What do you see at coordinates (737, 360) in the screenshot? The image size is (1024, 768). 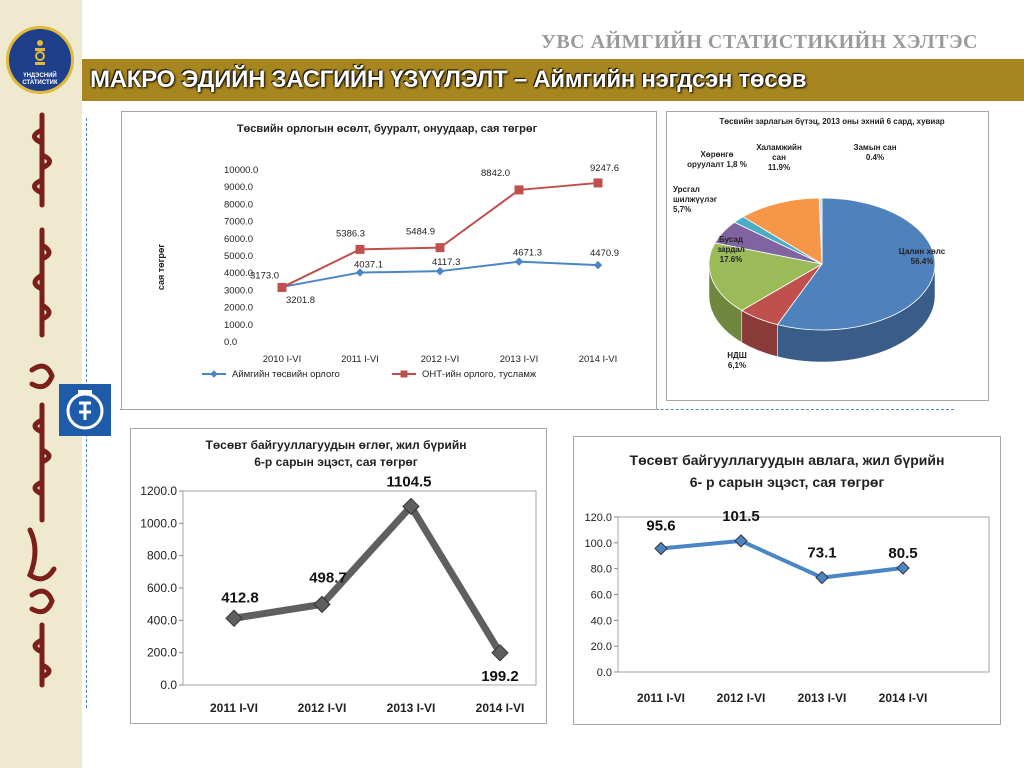 I see `pie-label: НДШ 6,1%` at bounding box center [737, 360].